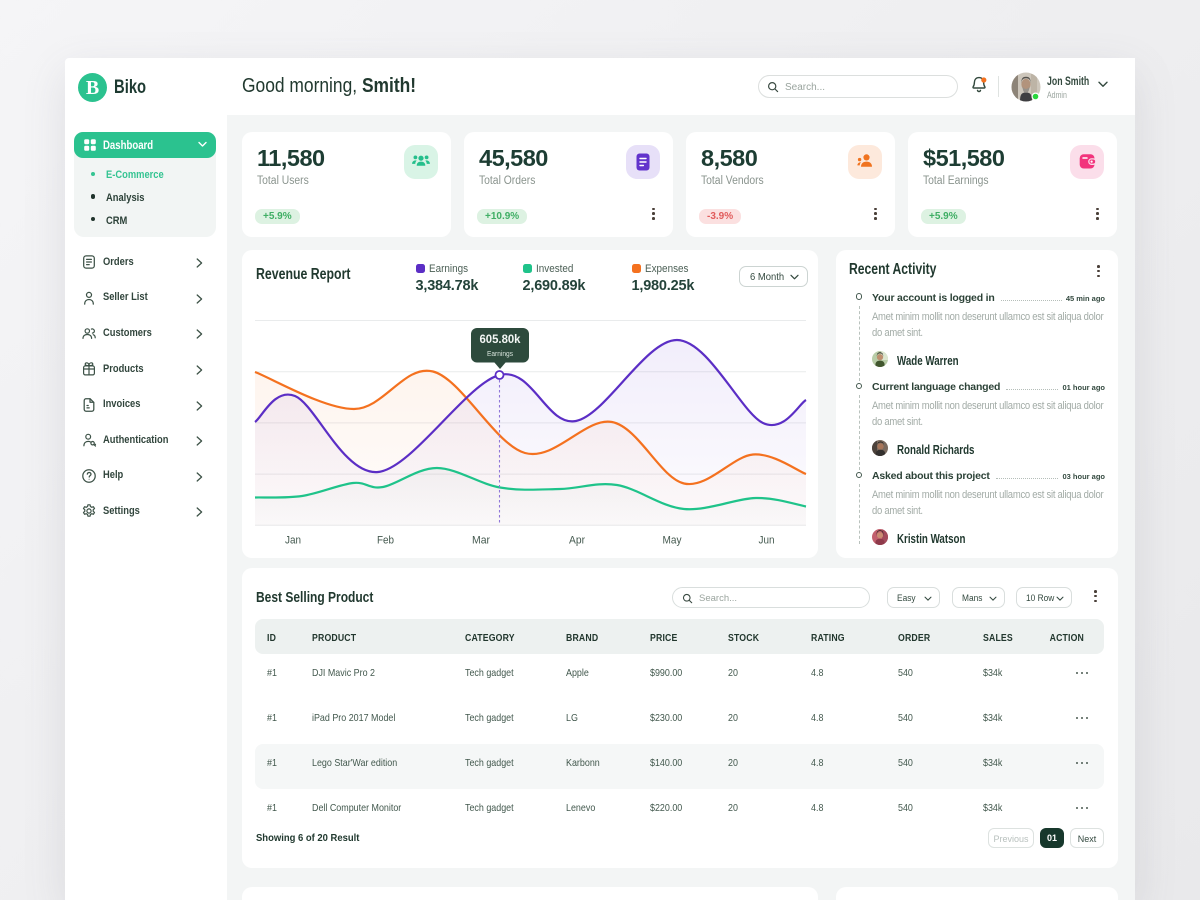 This screenshot has width=1200, height=900. Describe the element at coordinates (481, 541) in the screenshot. I see `svg-text: Mar` at that location.